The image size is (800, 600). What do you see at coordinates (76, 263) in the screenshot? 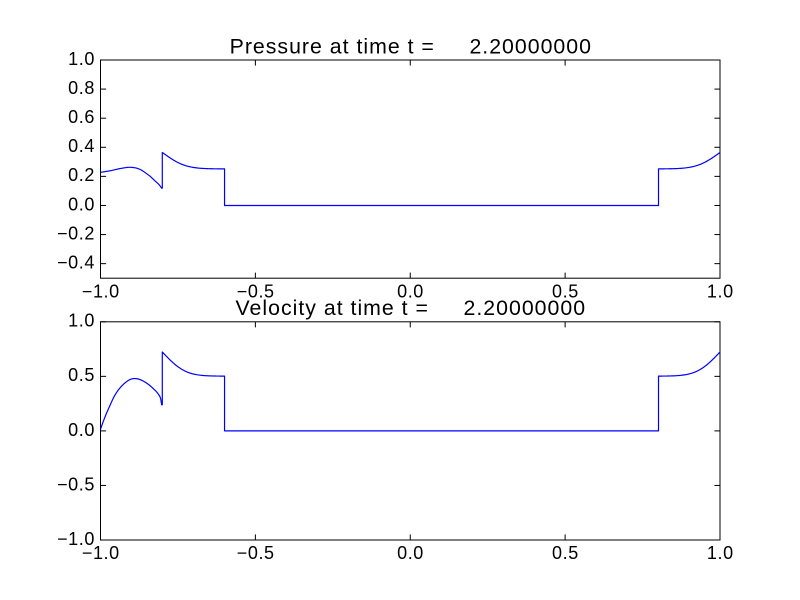
I see `svg-text: −0.4` at bounding box center [76, 263].